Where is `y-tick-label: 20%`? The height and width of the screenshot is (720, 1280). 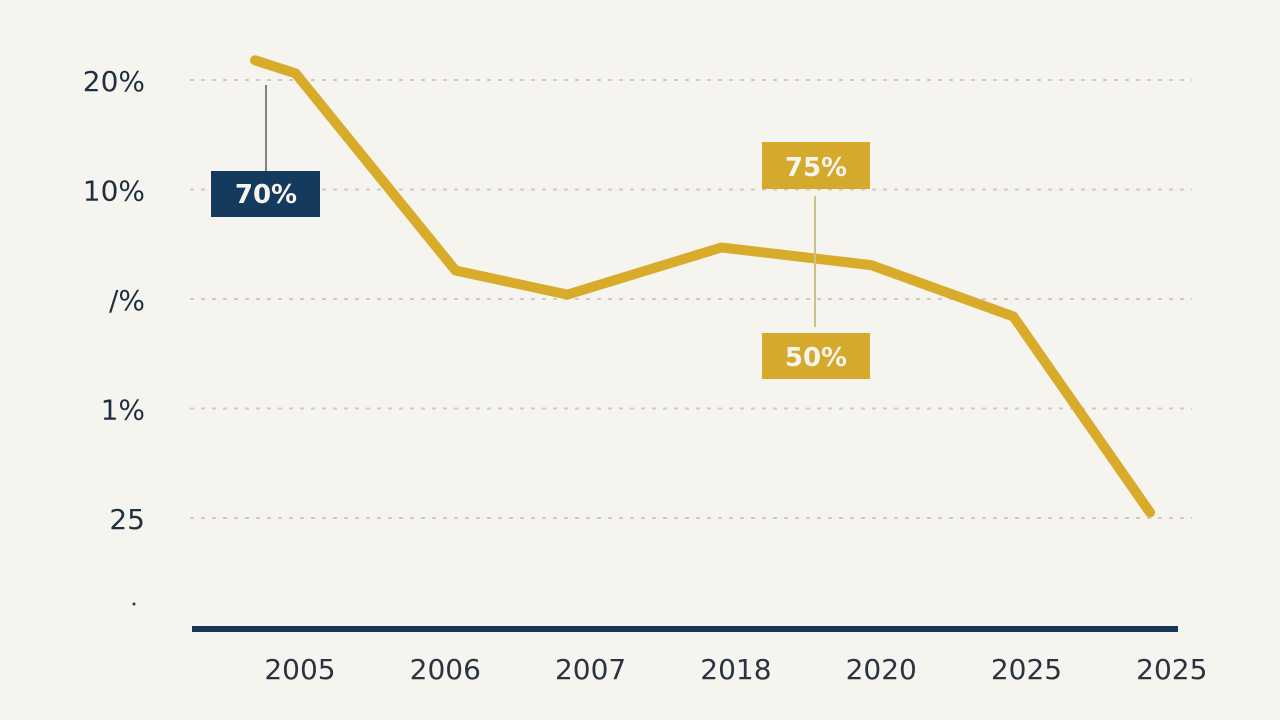
y-tick-label: 20% is located at coordinates (114, 81).